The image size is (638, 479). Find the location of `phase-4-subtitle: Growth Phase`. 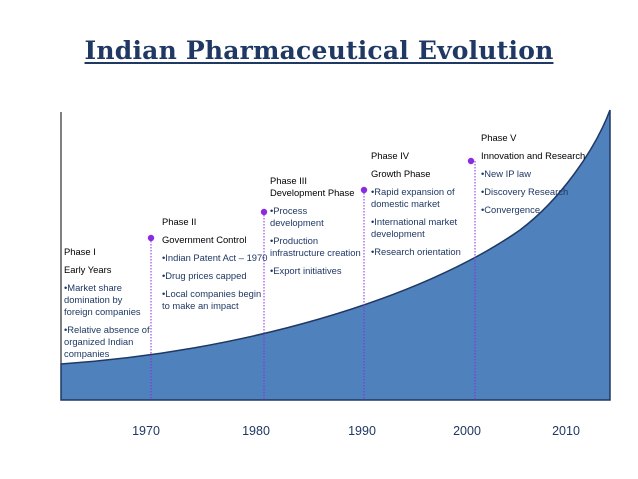

phase-4-subtitle: Growth Phase is located at coordinates (401, 173).